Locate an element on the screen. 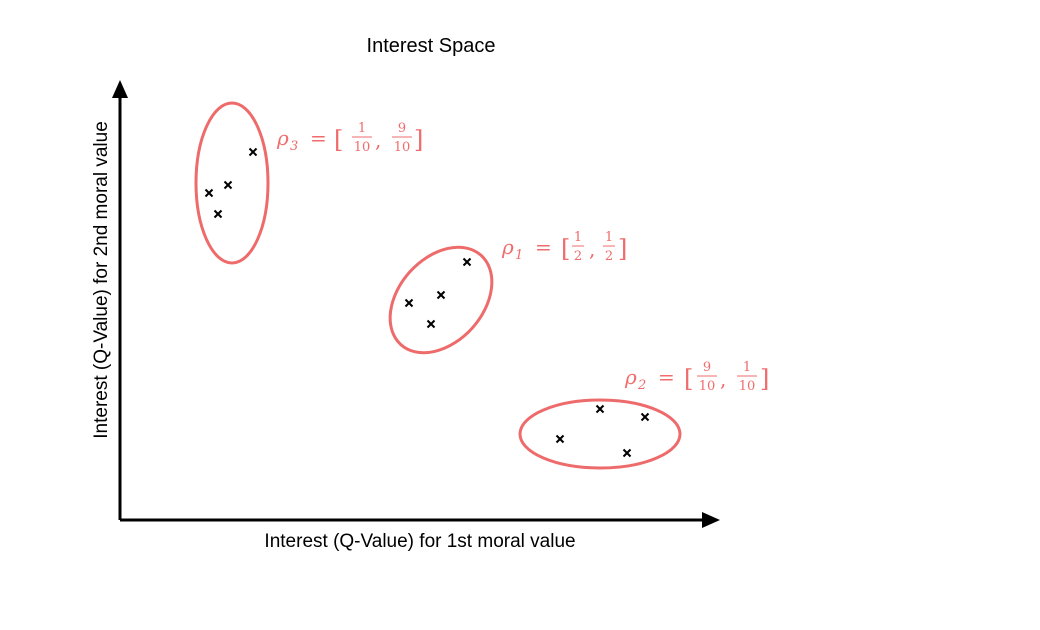 This screenshot has width=1040, height=630. weight2-numerator: 9 is located at coordinates (402, 128).